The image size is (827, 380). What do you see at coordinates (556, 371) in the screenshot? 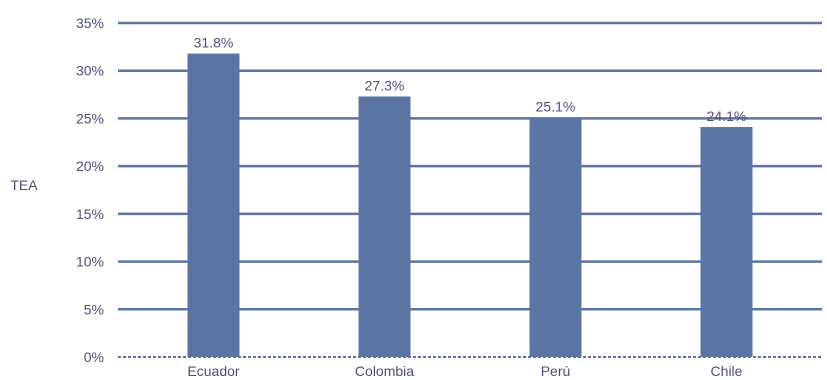
I see `x-category-label: Perú` at bounding box center [556, 371].